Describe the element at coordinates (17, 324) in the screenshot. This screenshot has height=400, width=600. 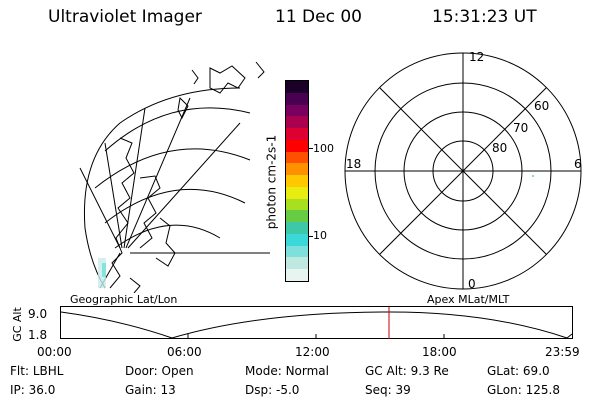
I see `timeline-ylabel: GC Alt` at that location.